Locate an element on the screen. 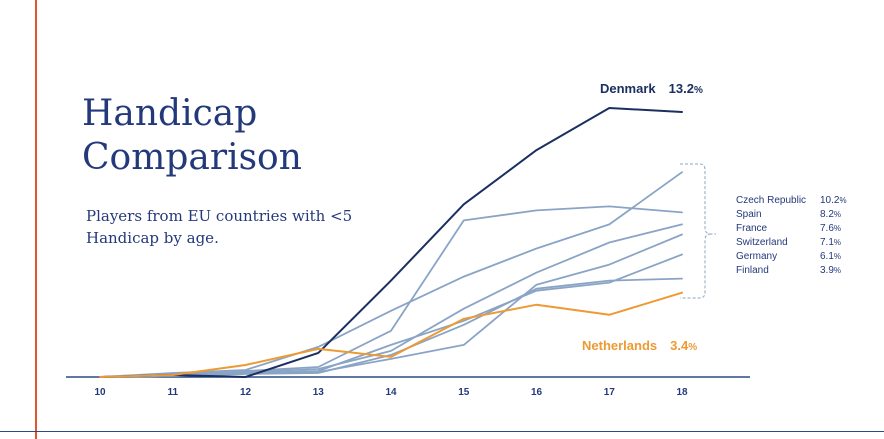 This screenshot has height=439, width=884. legend-name-finland: Finland is located at coordinates (752, 270).